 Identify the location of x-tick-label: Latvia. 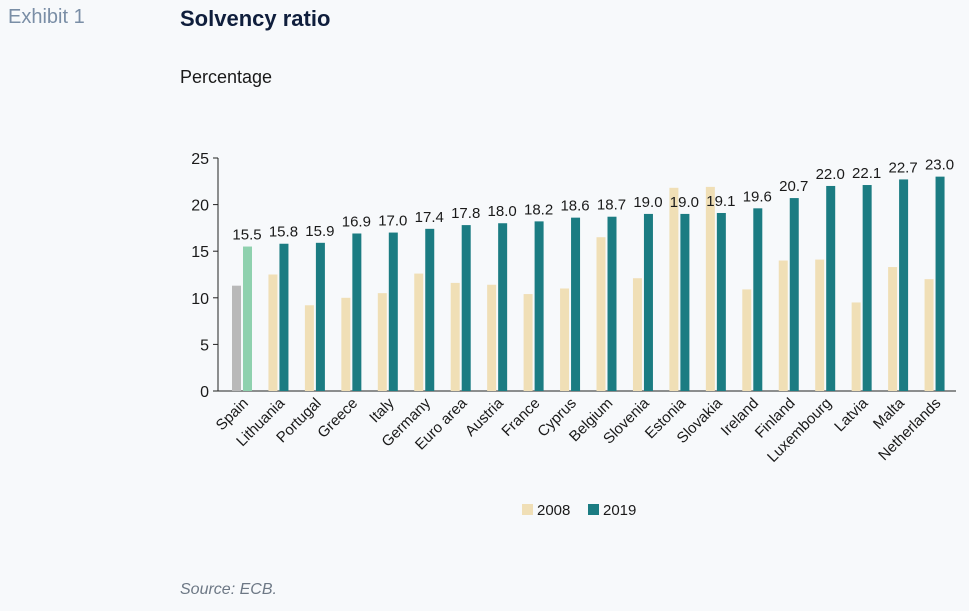
(851, 414).